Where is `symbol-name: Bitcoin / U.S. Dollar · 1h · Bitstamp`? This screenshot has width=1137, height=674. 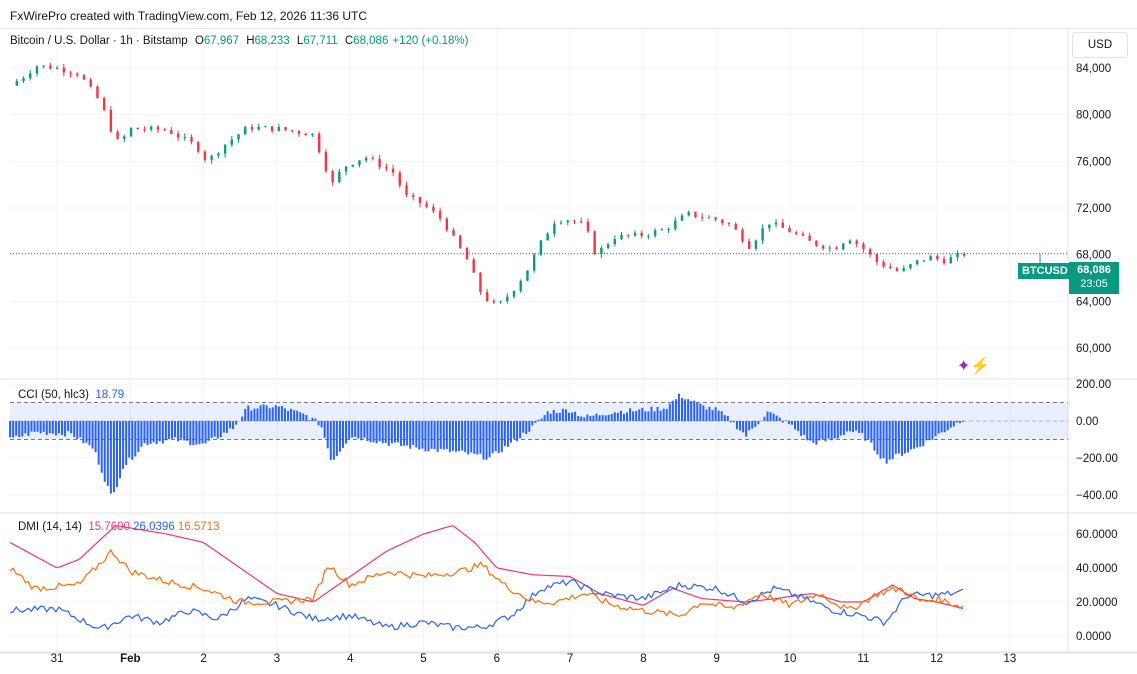 symbol-name: Bitcoin / U.S. Dollar · 1h · Bitstamp is located at coordinates (99, 41).